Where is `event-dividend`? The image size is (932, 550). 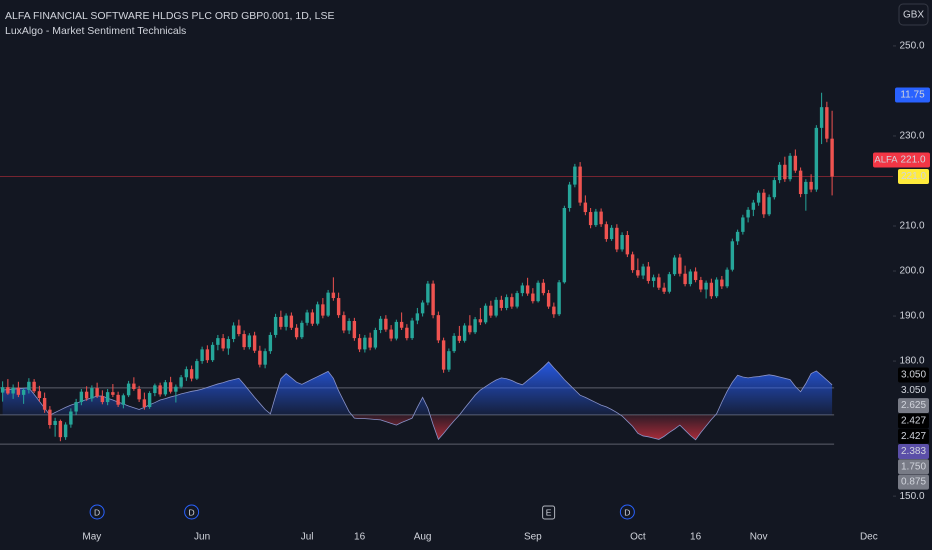 event-dividend is located at coordinates (192, 512).